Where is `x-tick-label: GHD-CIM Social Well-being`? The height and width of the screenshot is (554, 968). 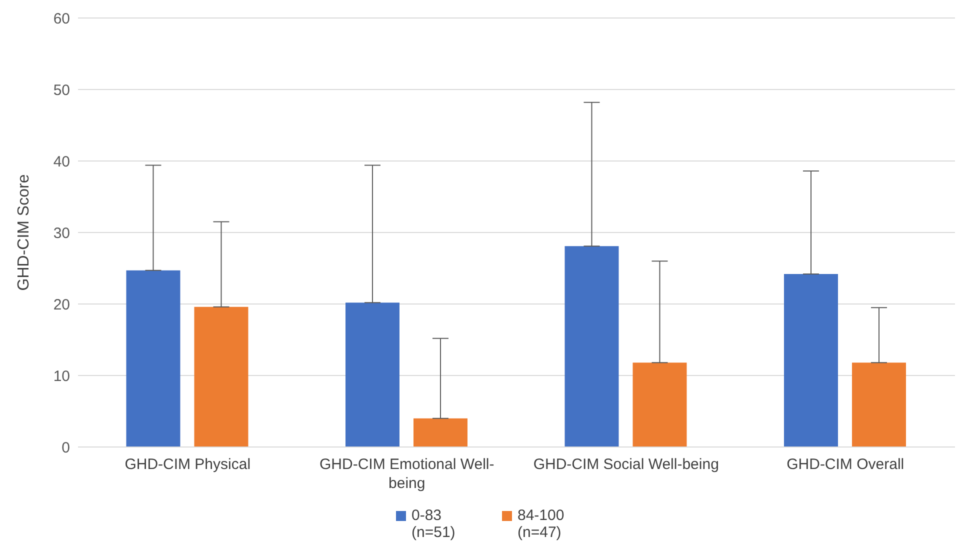
x-tick-label: GHD-CIM Social Well-being is located at coordinates (626, 464).